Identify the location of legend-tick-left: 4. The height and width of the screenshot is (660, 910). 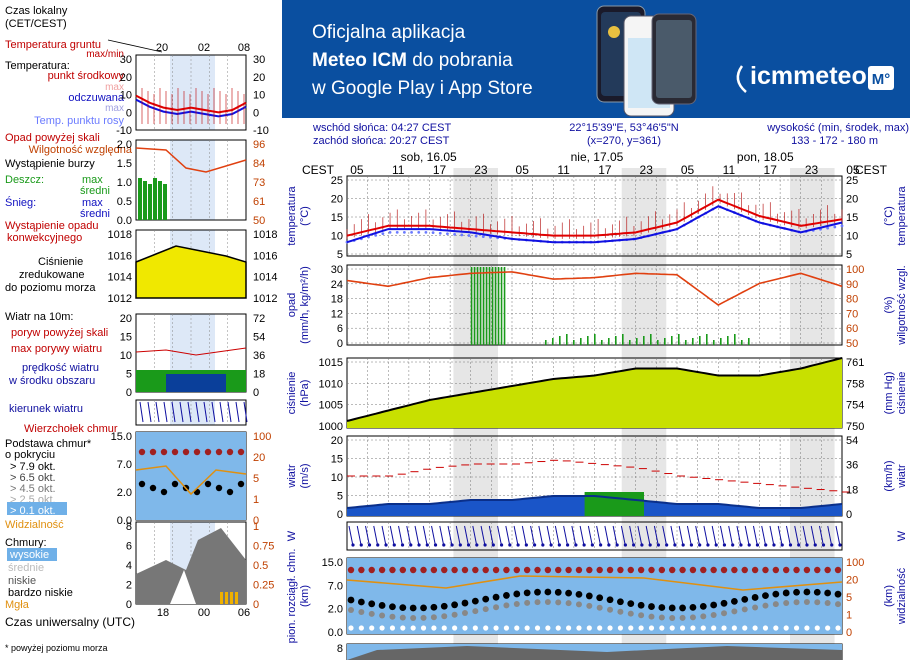
(129, 566).